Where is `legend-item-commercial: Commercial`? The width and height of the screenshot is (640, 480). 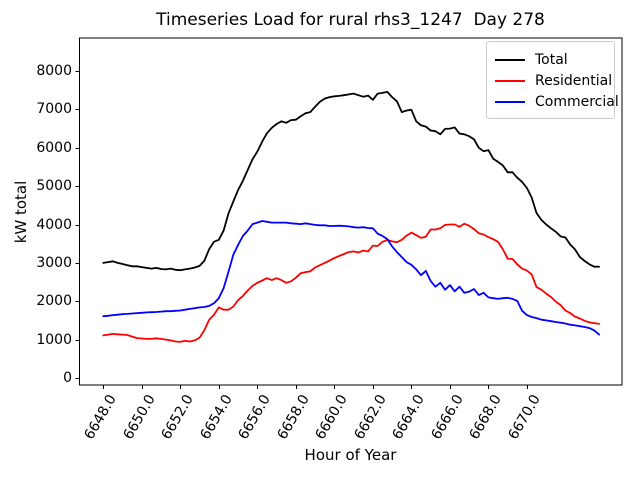
legend-item-commercial: Commercial is located at coordinates (557, 101).